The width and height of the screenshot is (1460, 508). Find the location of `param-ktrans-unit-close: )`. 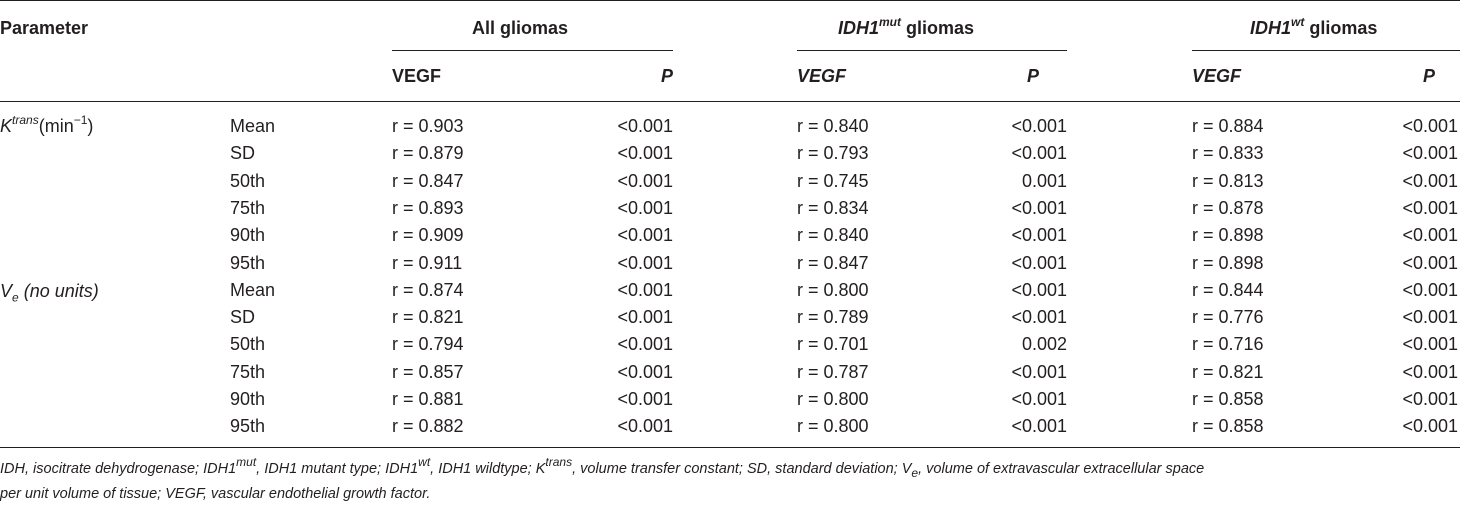

param-ktrans-unit-close: ) is located at coordinates (90, 126).